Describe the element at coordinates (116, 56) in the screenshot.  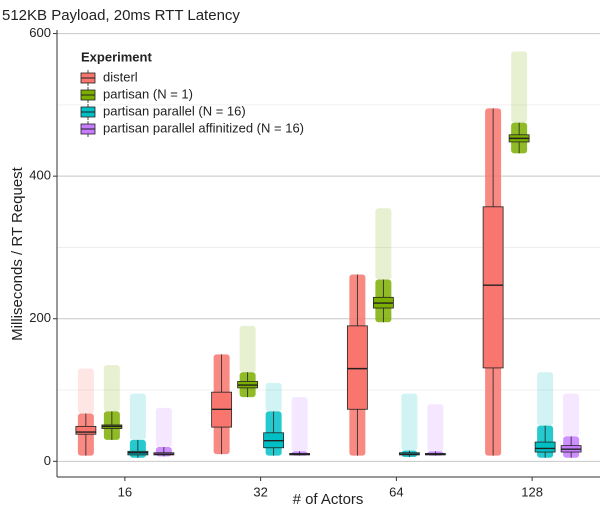
I see `legend-title: Experiment` at that location.